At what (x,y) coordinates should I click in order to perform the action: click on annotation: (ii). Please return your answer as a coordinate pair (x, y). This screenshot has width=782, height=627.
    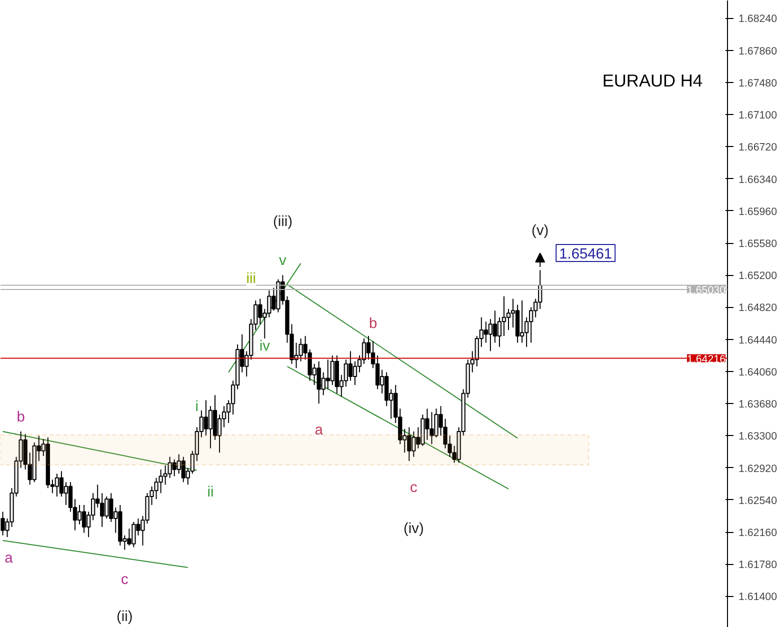
    Looking at the image, I should click on (124, 616).